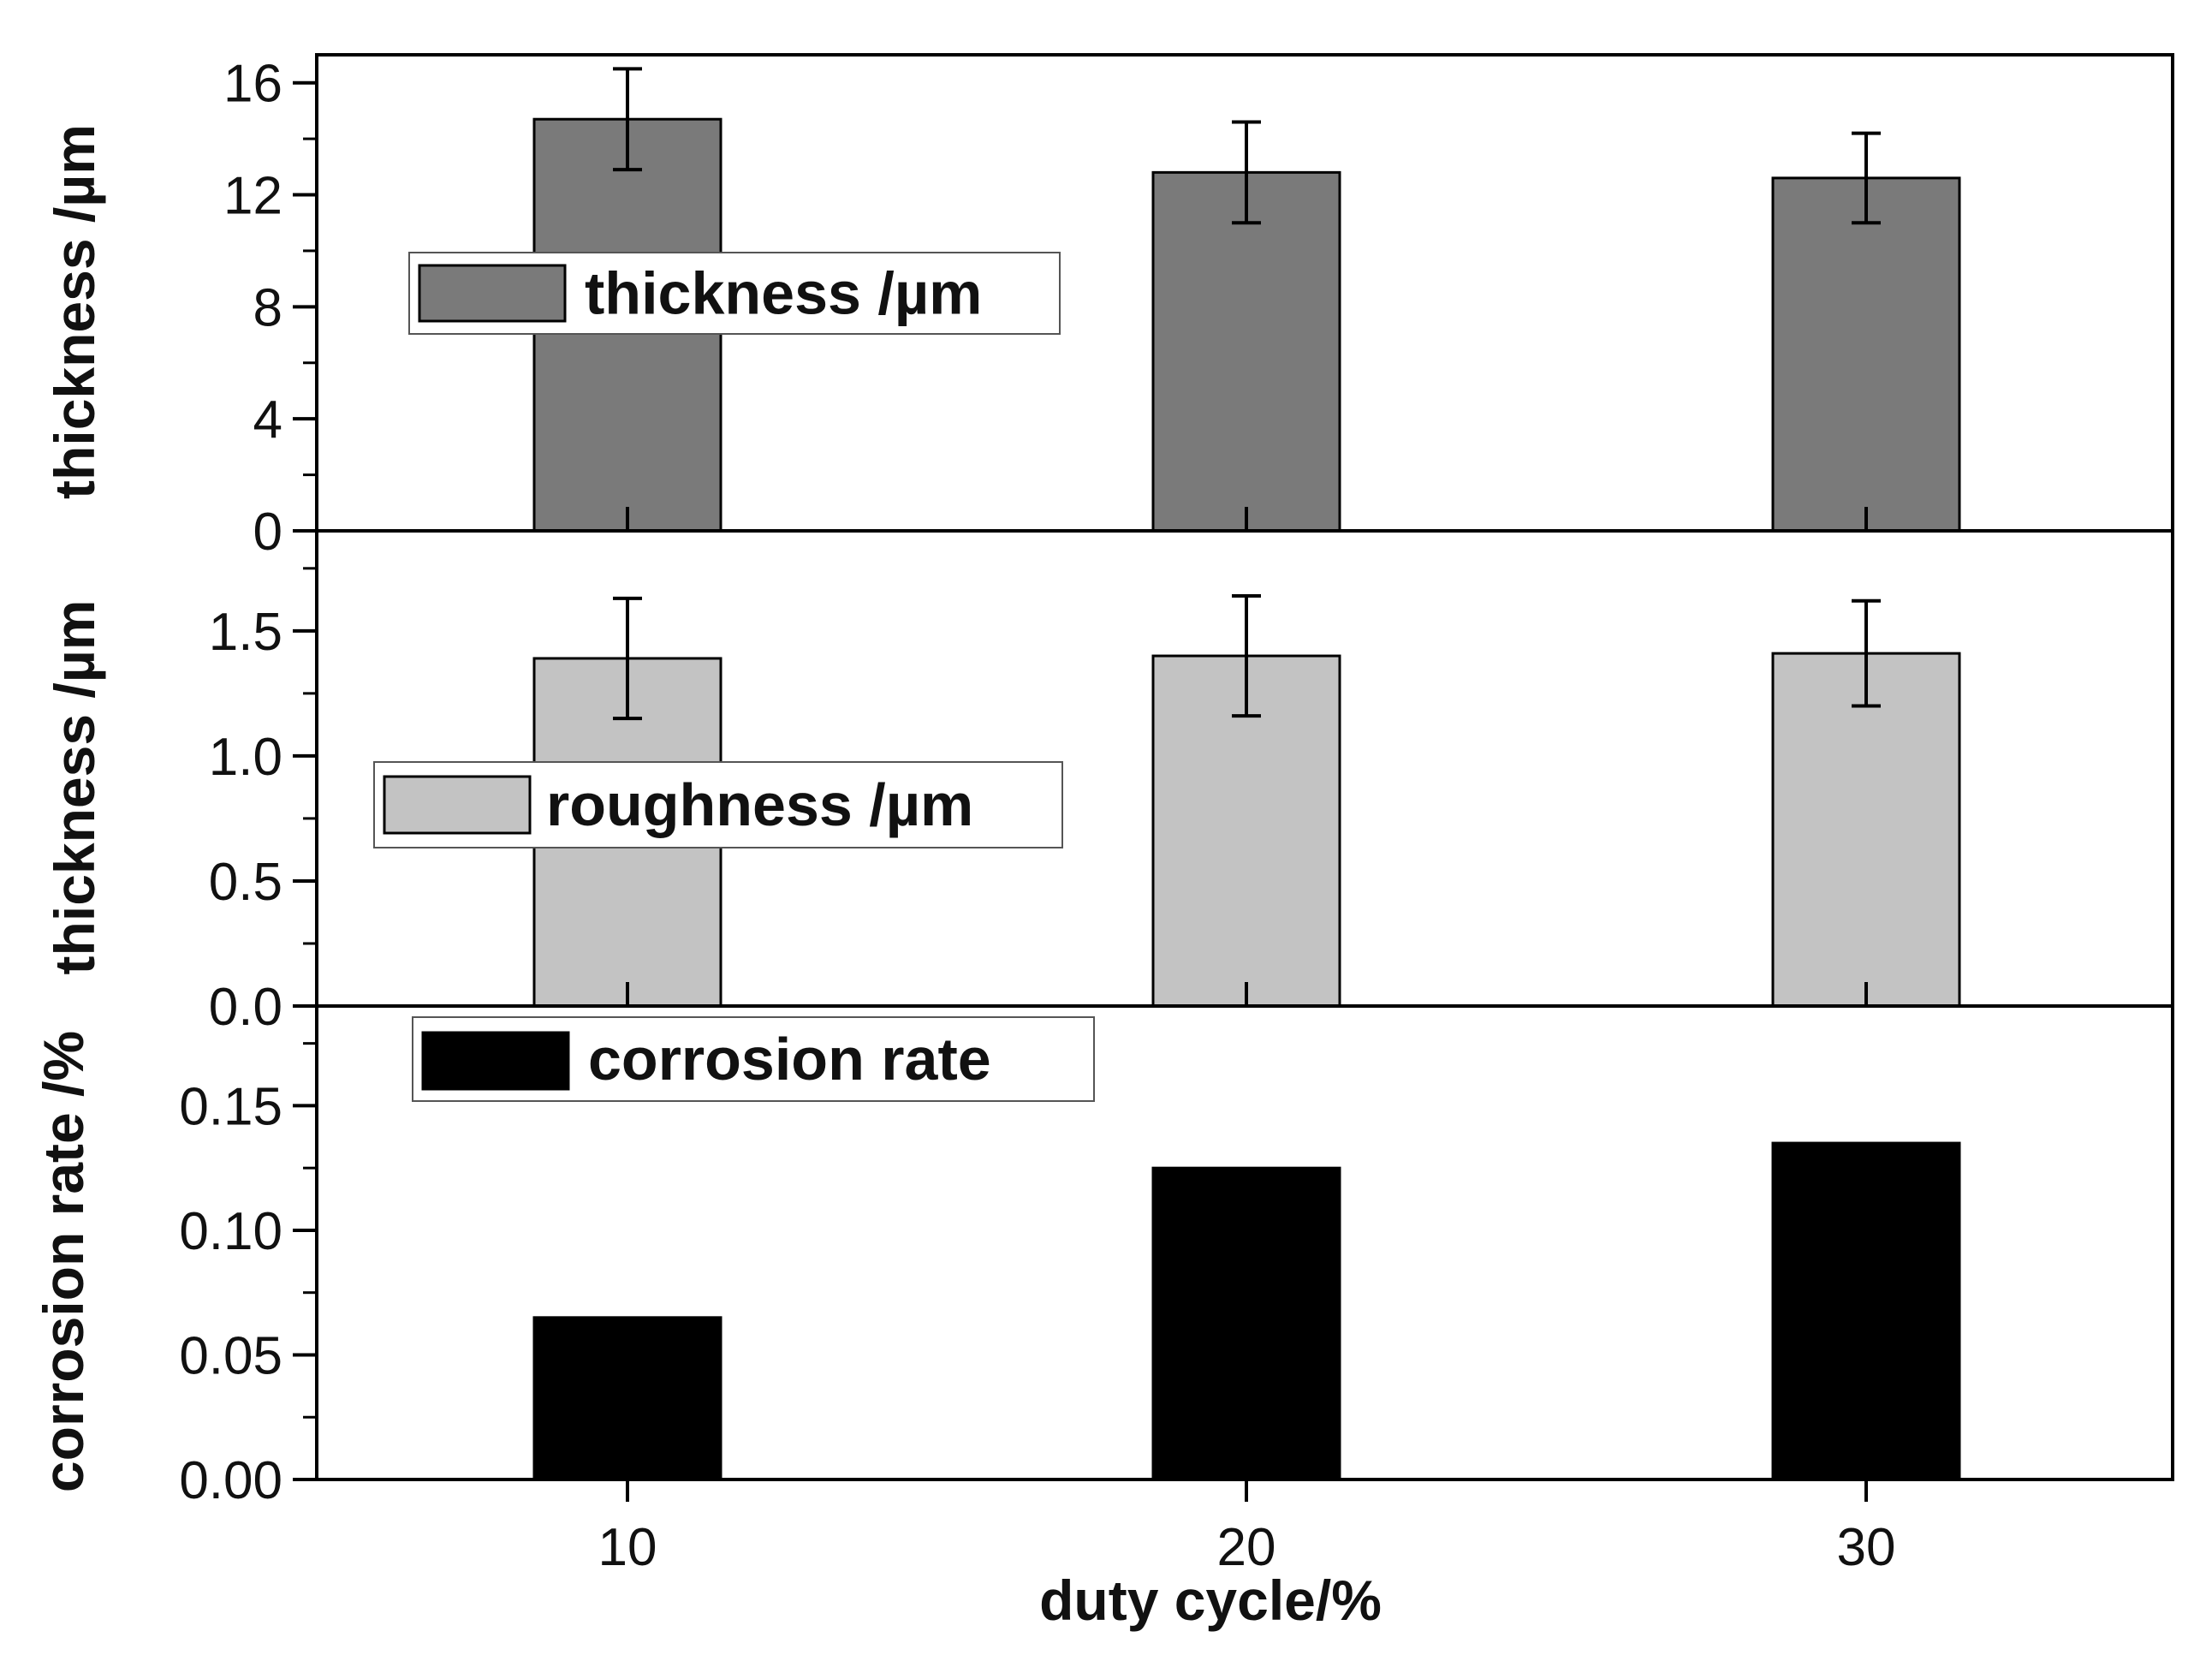 This screenshot has width=2212, height=1667. What do you see at coordinates (759, 804) in the screenshot?
I see `legend-label-roughness: roughness /µm` at bounding box center [759, 804].